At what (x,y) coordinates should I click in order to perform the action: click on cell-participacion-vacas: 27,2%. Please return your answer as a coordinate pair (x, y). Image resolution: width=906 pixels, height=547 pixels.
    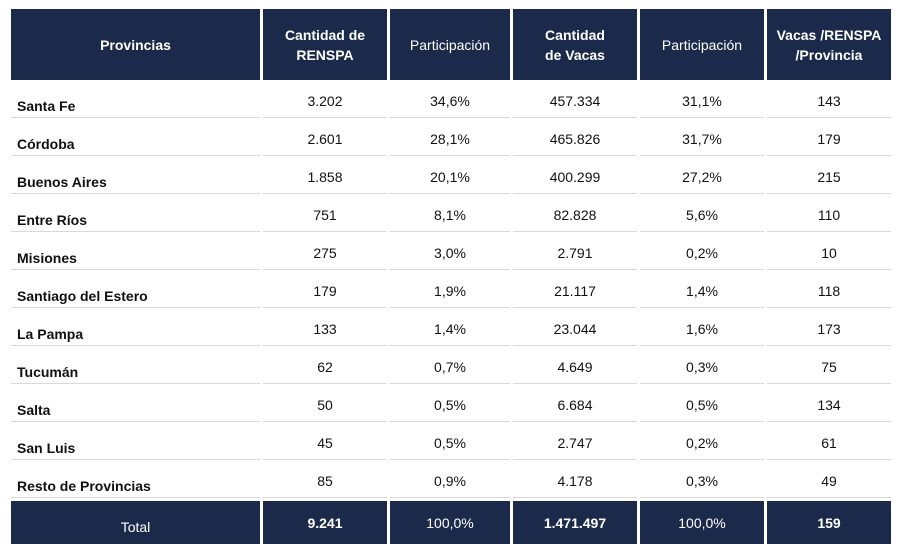
    Looking at the image, I should click on (702, 176).